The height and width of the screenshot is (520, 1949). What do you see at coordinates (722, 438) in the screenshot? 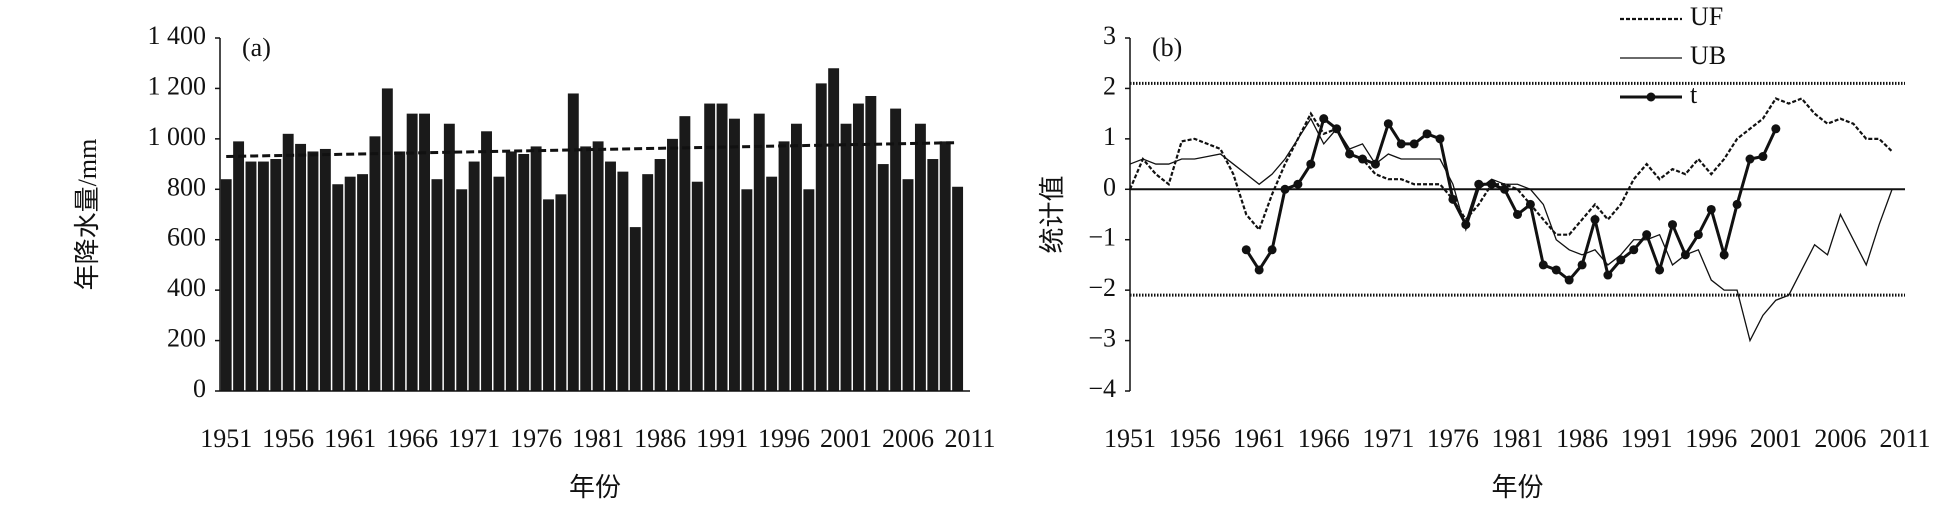
I see `x-tick-label: 1991` at bounding box center [722, 438].